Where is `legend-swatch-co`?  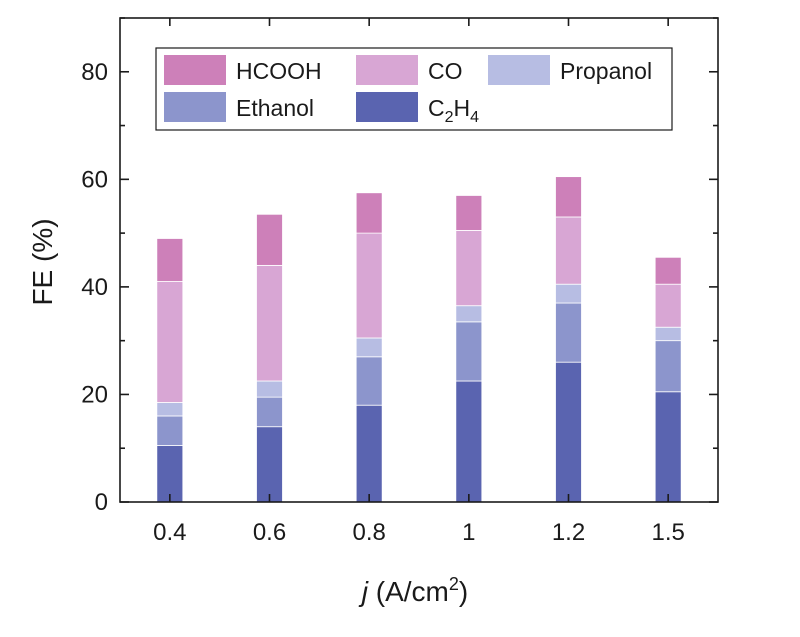 legend-swatch-co is located at coordinates (387, 70).